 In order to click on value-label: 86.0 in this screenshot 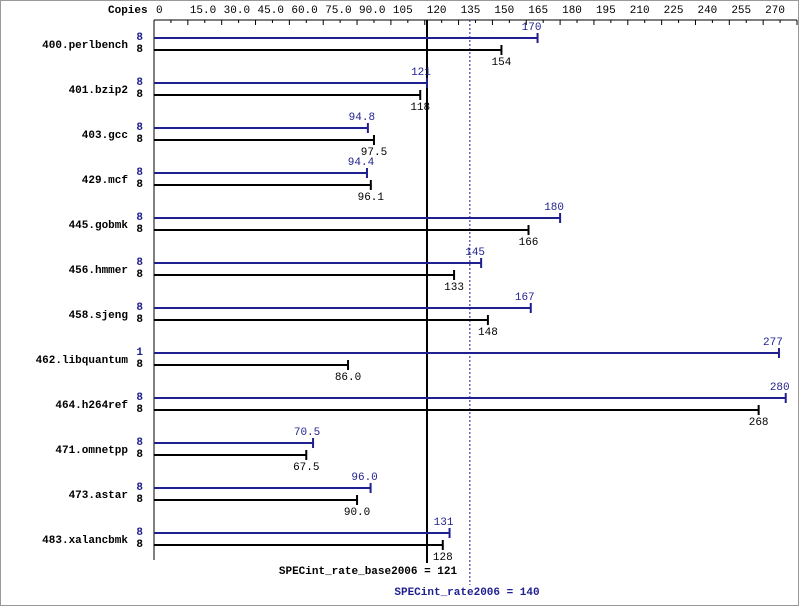, I will do `click(348, 378)`.